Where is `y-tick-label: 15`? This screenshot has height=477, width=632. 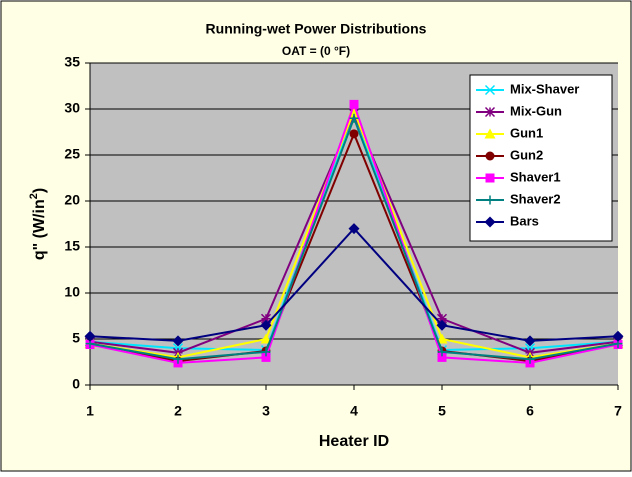
y-tick-label: 15 is located at coordinates (72, 246).